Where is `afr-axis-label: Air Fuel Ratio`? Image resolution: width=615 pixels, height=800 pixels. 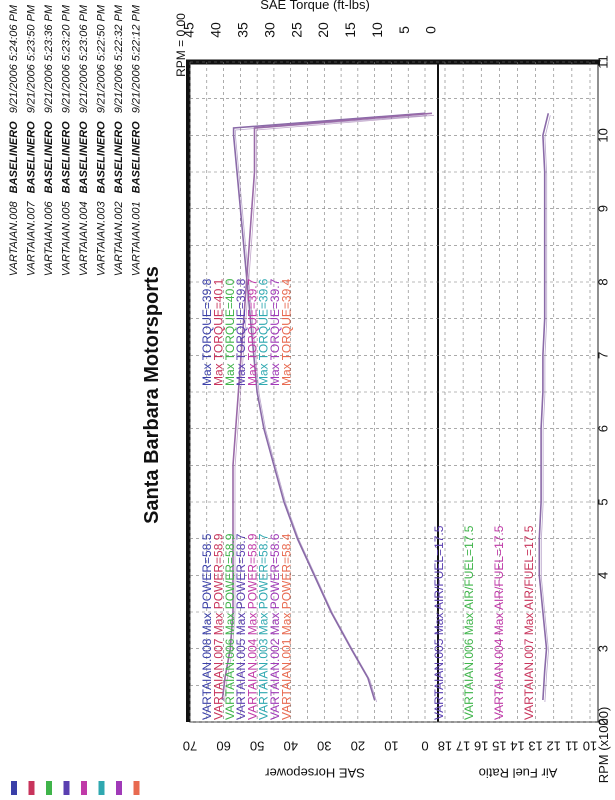
afr-axis-label: Air Fuel Ratio is located at coordinates (518, 773).